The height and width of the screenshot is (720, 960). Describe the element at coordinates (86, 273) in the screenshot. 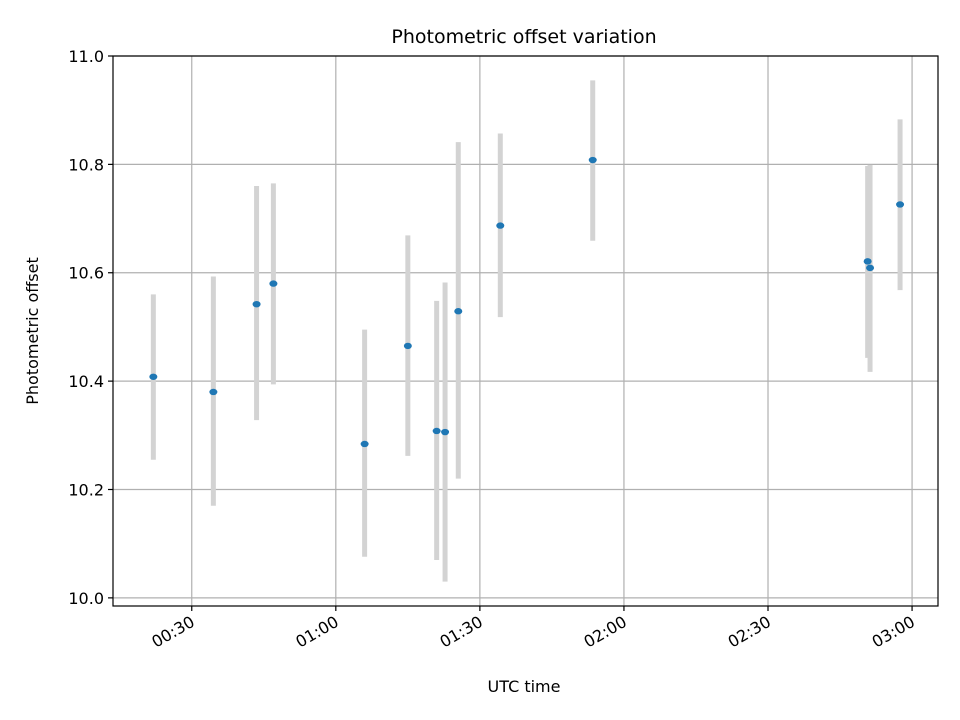

I see `y-tick-label: 10.6` at that location.